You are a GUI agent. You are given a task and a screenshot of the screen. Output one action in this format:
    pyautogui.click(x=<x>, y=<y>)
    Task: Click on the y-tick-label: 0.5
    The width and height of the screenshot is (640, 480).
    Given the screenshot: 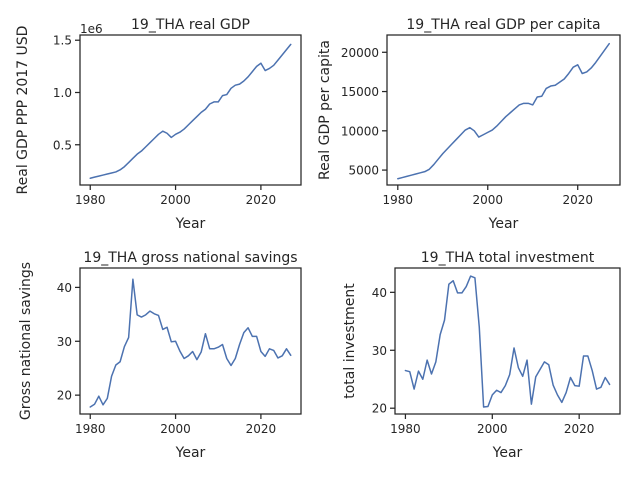 What is the action you would take?
    pyautogui.click(x=62, y=145)
    